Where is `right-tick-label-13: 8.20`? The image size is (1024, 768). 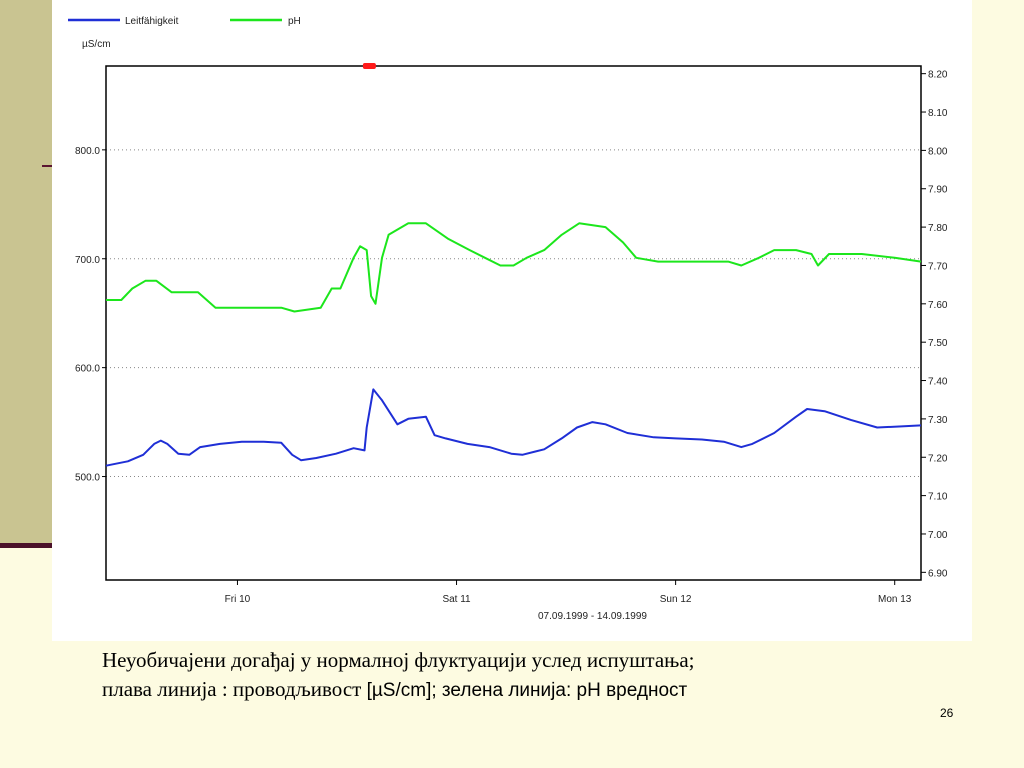 right-tick-label-13: 8.20 is located at coordinates (938, 75).